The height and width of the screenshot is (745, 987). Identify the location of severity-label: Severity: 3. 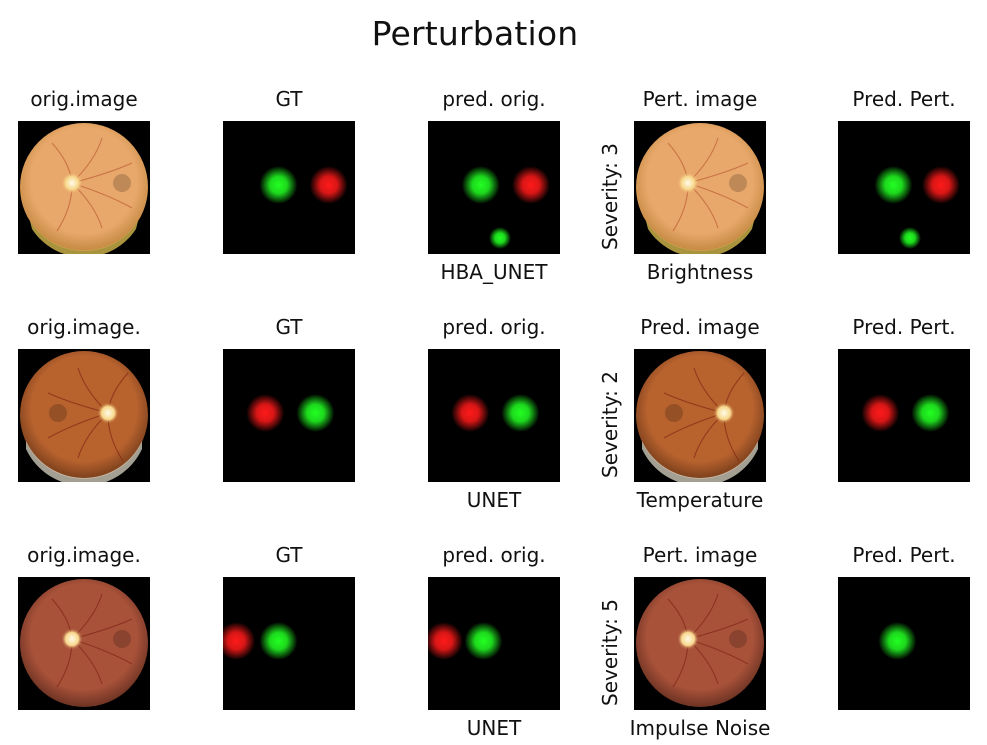
(610, 196).